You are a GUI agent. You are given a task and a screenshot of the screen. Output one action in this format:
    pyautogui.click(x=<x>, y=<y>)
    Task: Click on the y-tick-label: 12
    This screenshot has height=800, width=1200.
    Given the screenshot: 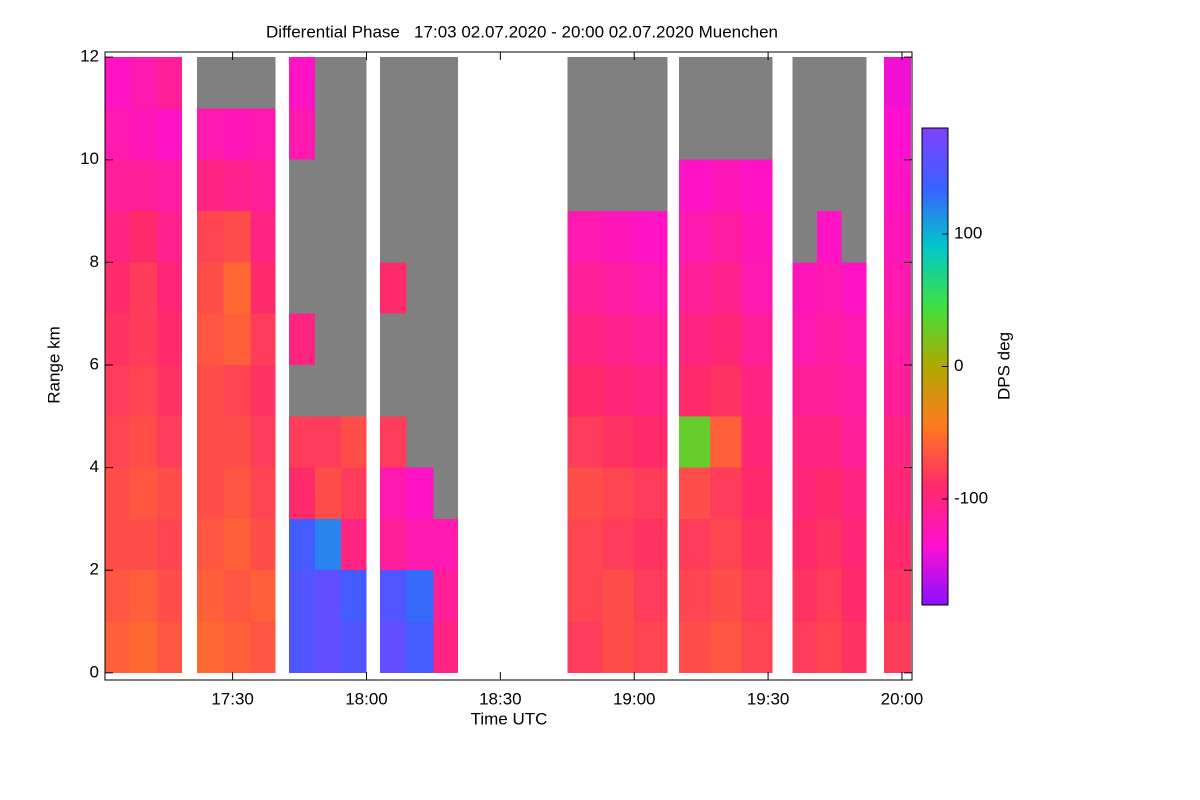 What is the action you would take?
    pyautogui.click(x=89, y=56)
    